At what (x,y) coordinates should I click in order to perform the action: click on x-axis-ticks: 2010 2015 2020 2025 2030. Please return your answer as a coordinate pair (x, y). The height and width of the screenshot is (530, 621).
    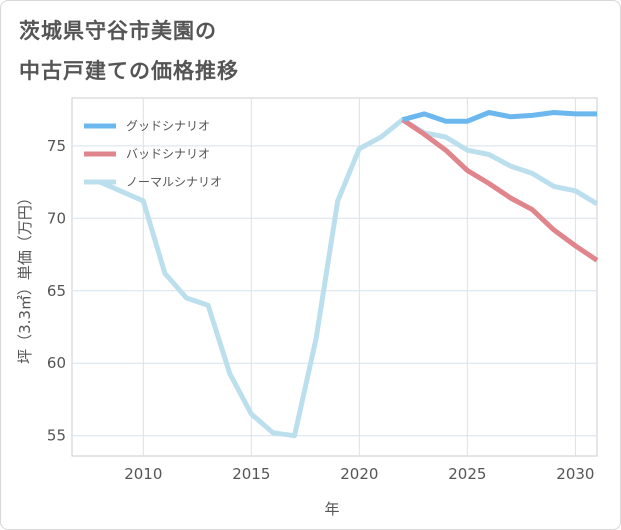
    Looking at the image, I should click on (359, 474).